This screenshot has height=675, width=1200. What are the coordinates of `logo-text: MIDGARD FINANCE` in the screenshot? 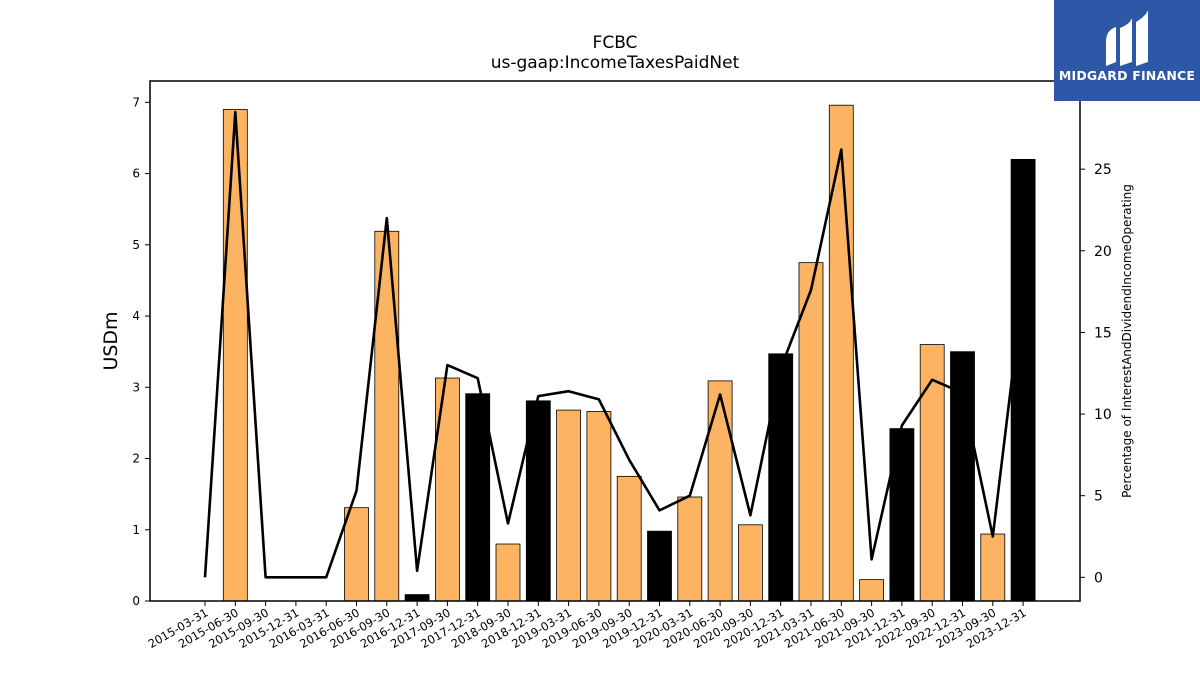 It's located at (1127, 75).